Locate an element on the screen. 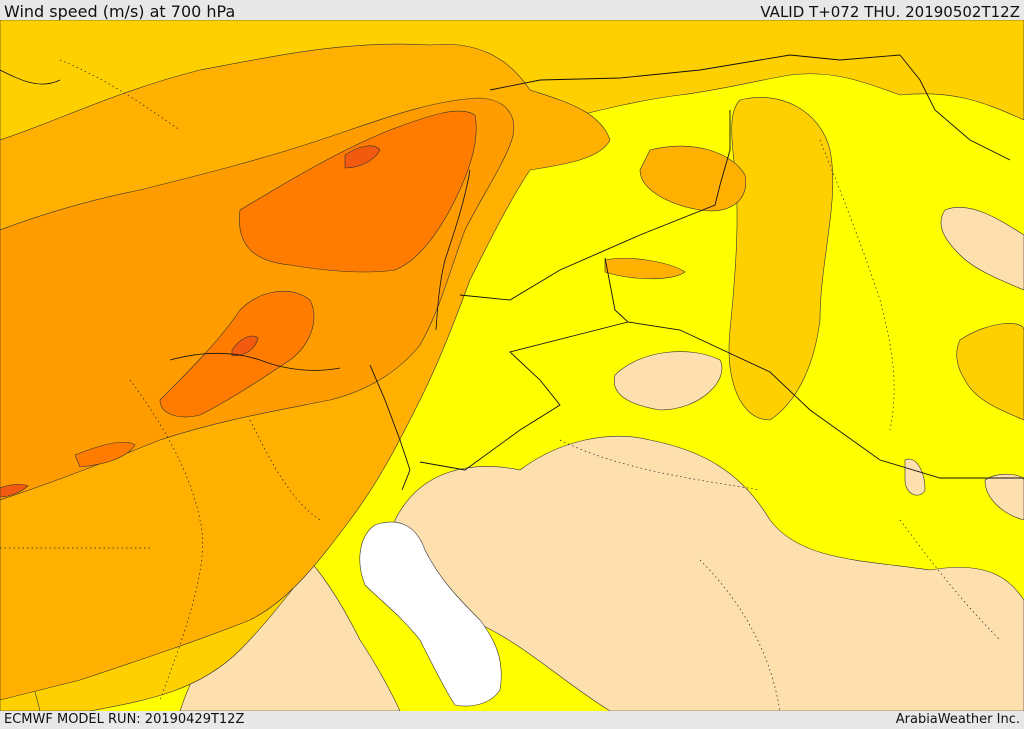 The image size is (1024, 729). valid-time: VALID T+072 THU. 20190502T12Z is located at coordinates (890, 12).